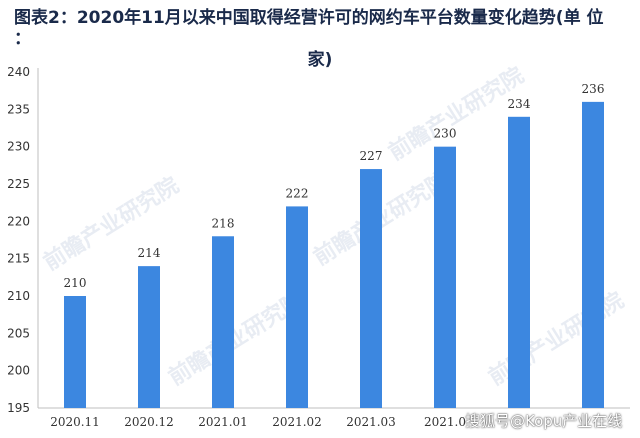 This screenshot has width=640, height=438. I want to click on data-label: 210, so click(75, 283).